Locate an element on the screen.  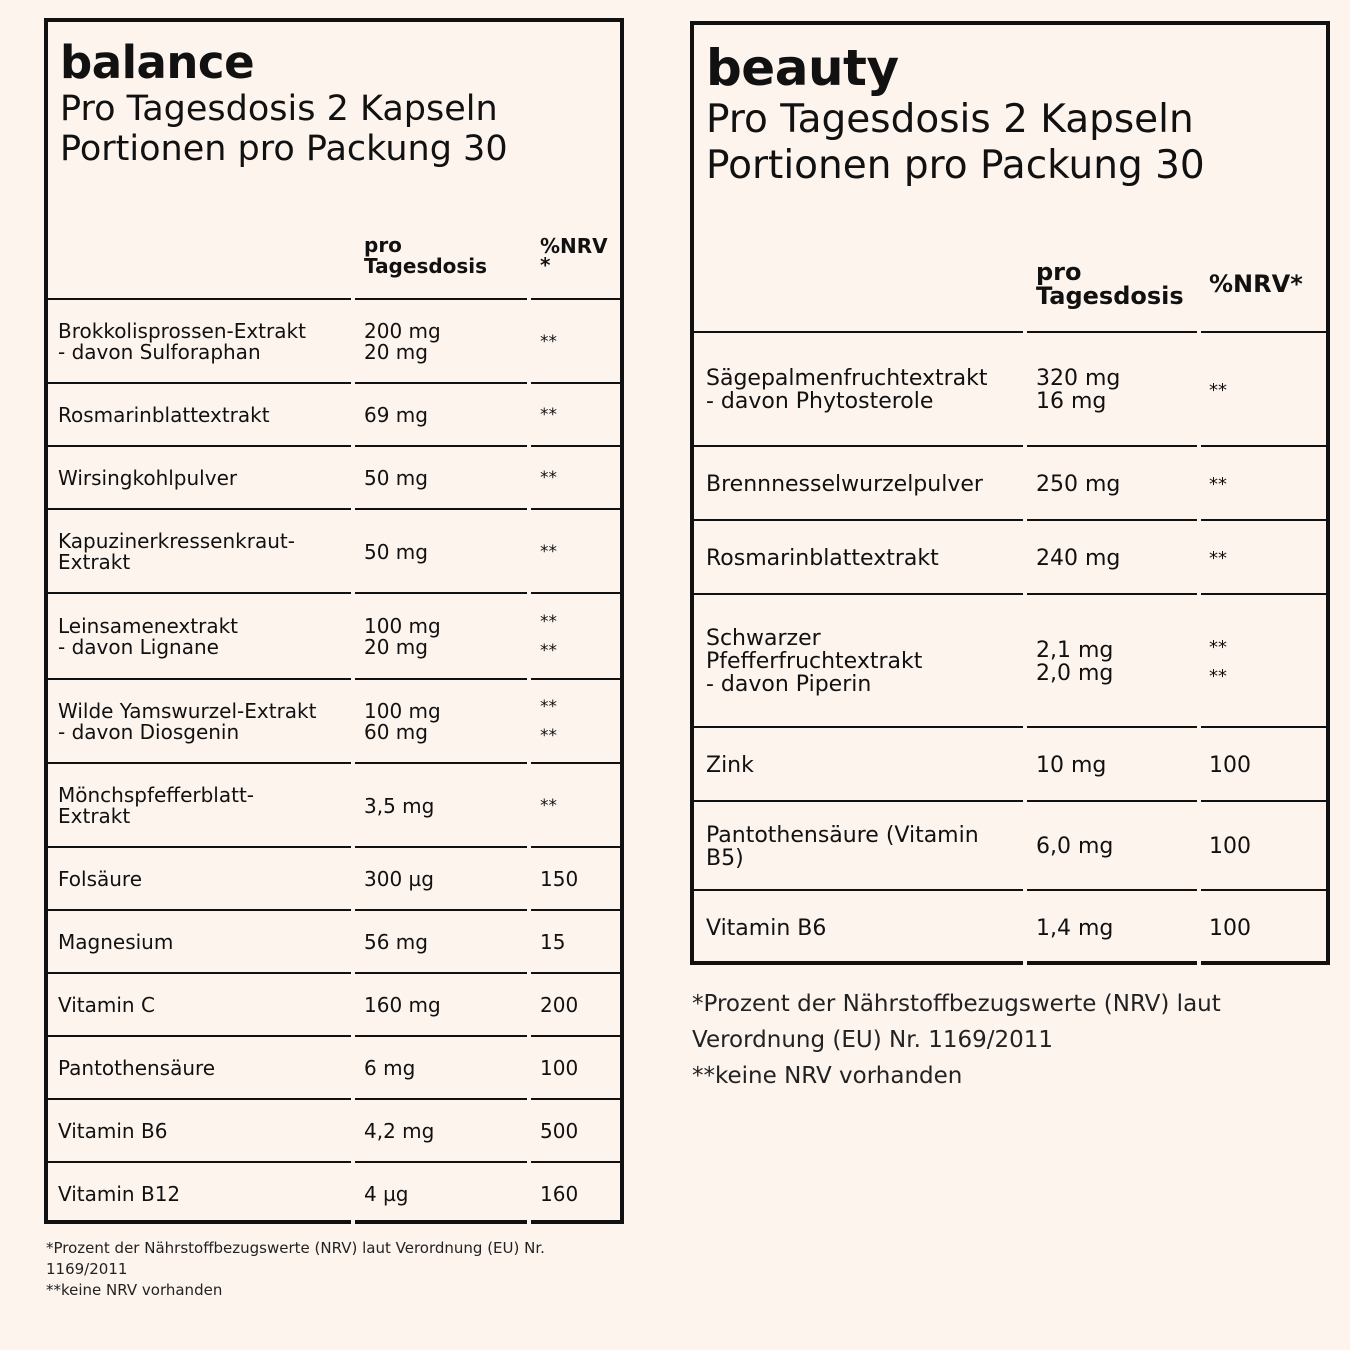
dose-line: Pro Tagesdosis 2 Kapseln is located at coordinates (950, 119).